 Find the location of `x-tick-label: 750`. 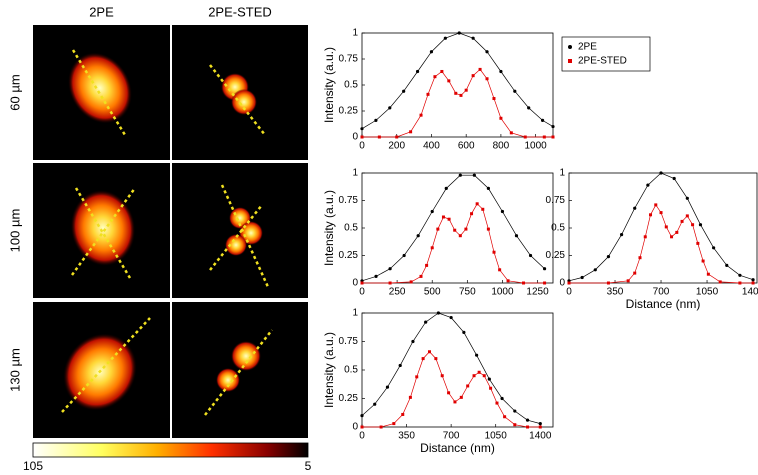

x-tick-label: 750 is located at coordinates (467, 292).